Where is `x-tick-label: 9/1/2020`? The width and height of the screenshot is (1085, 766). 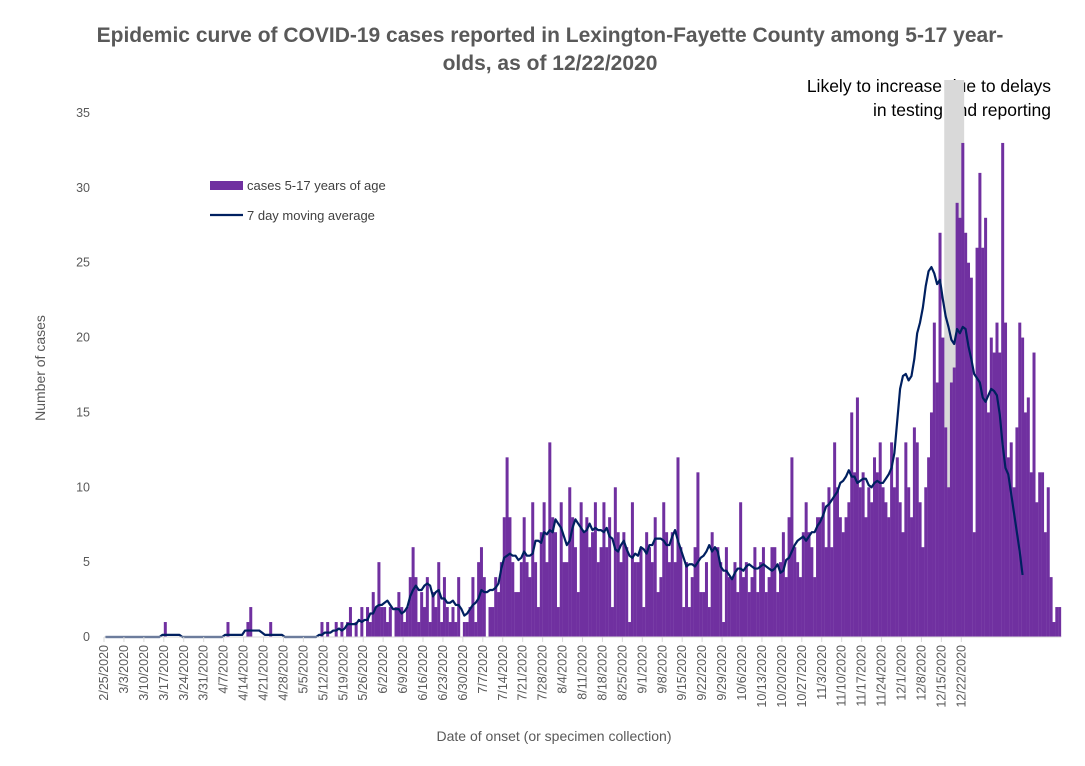
x-tick-label: 9/1/2020 is located at coordinates (642, 669).